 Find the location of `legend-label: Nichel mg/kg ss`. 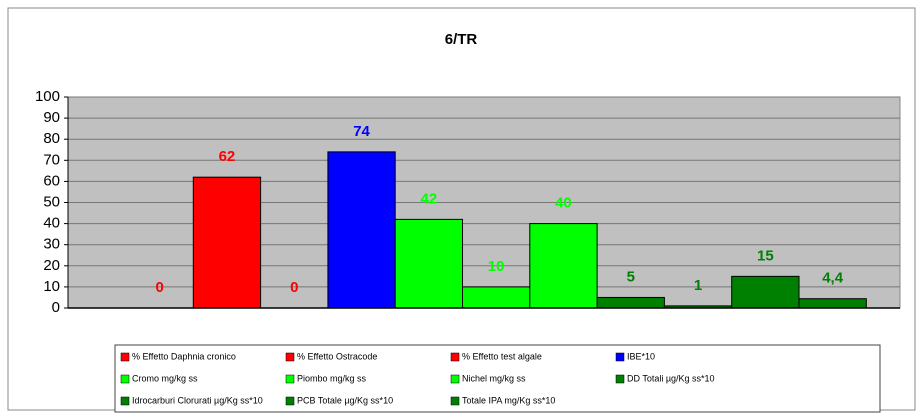

legend-label: Nichel mg/kg ss is located at coordinates (494, 378).